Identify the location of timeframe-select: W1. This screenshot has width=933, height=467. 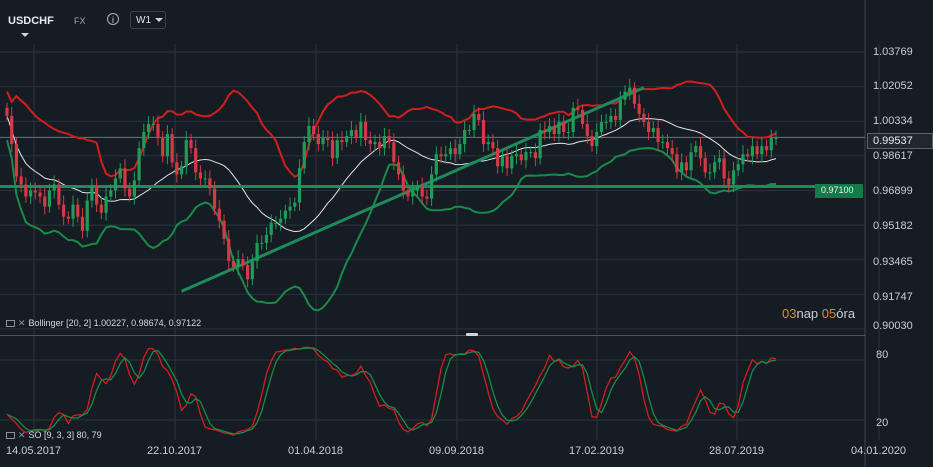
(148, 20).